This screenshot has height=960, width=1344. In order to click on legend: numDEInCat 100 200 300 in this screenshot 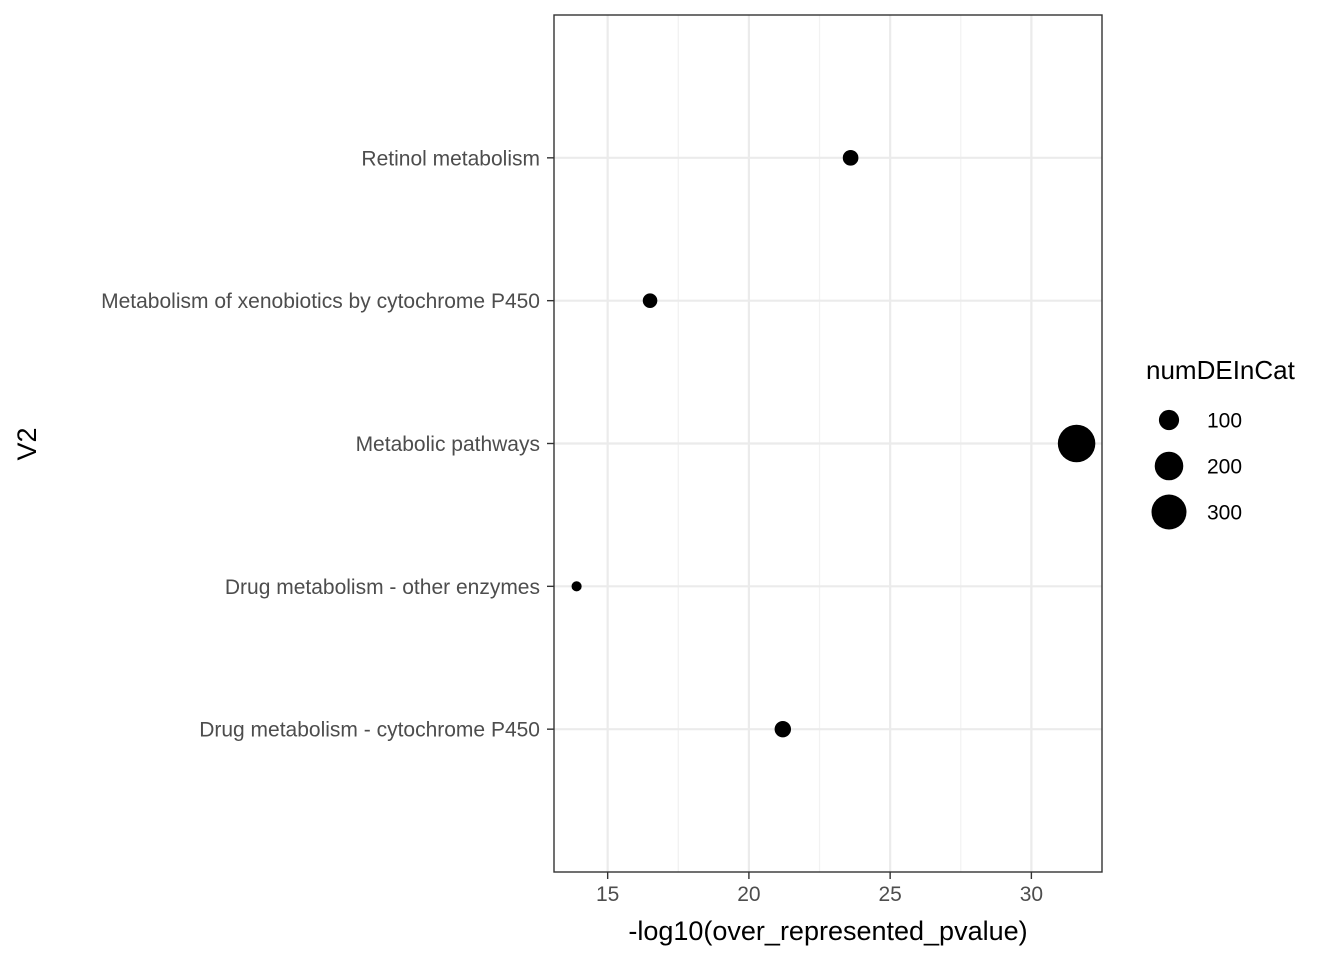, I will do `click(1221, 442)`.